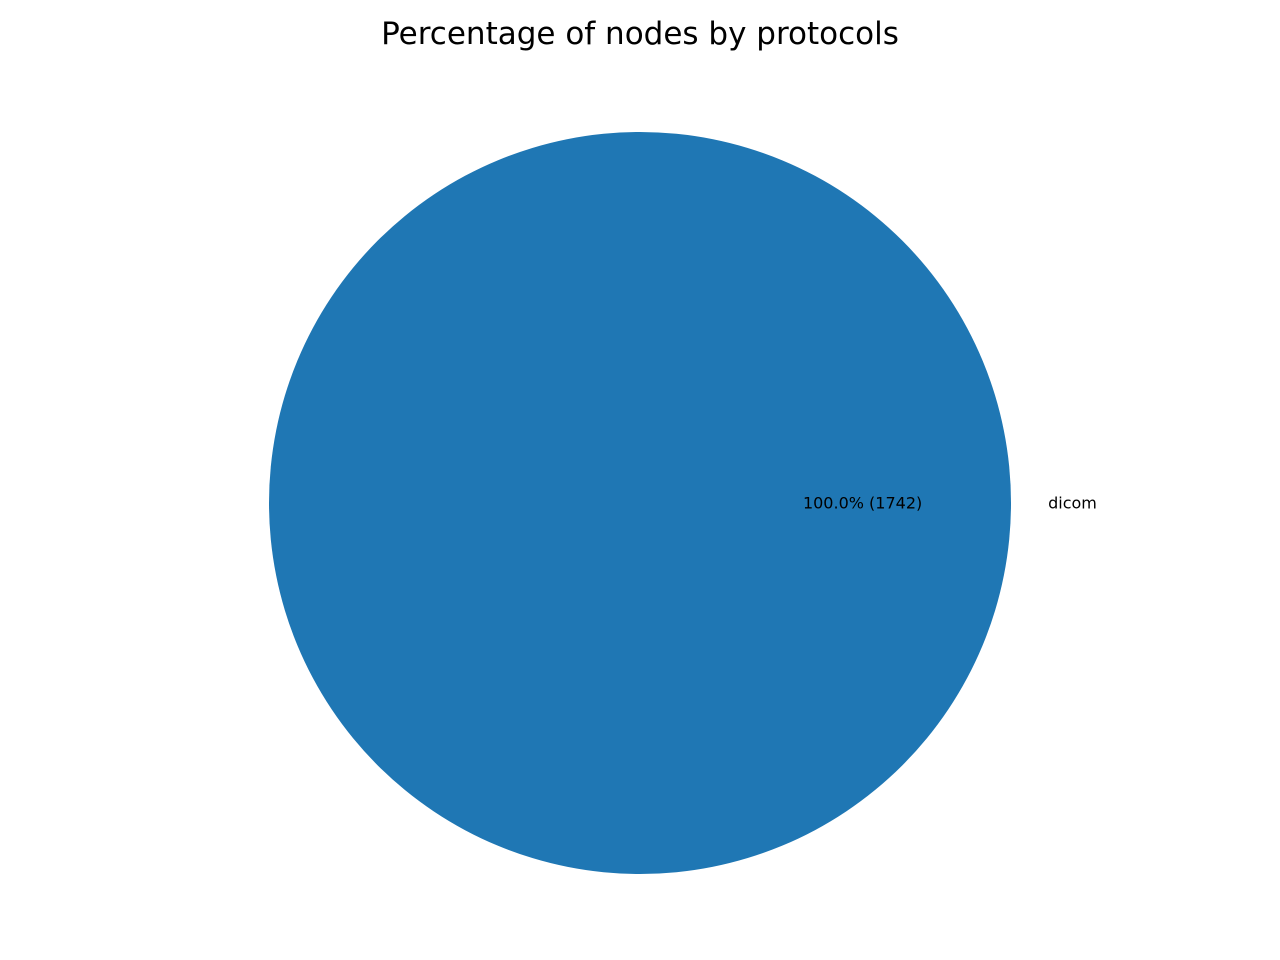 The image size is (1280, 960). Describe the element at coordinates (862, 503) in the screenshot. I see `slice-percent-label-dicom: 100.0% (1742)` at that location.